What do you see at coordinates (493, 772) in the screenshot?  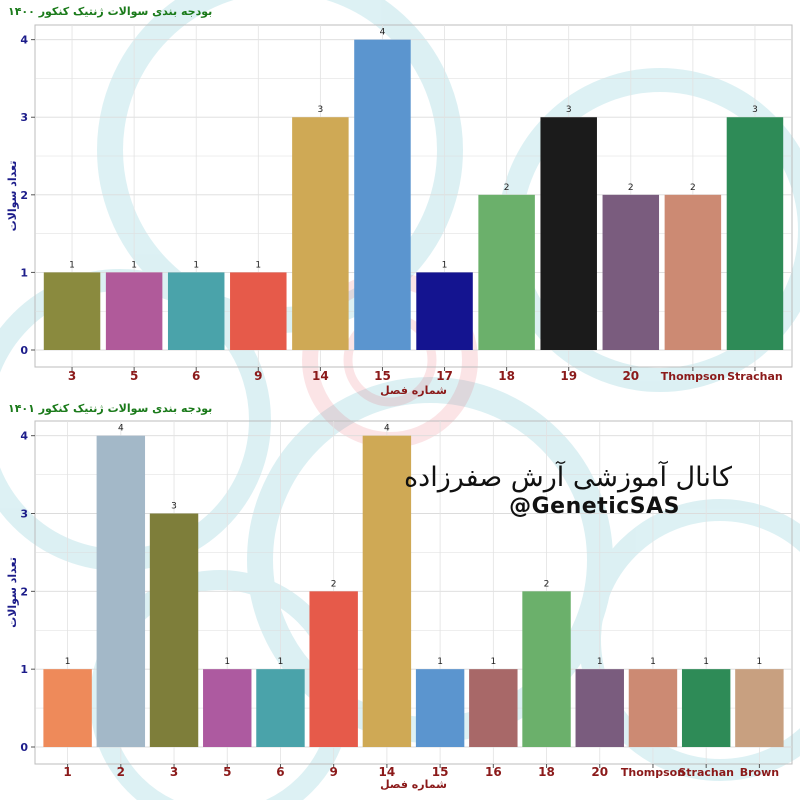 I see `x-tick-label: 16` at bounding box center [493, 772].